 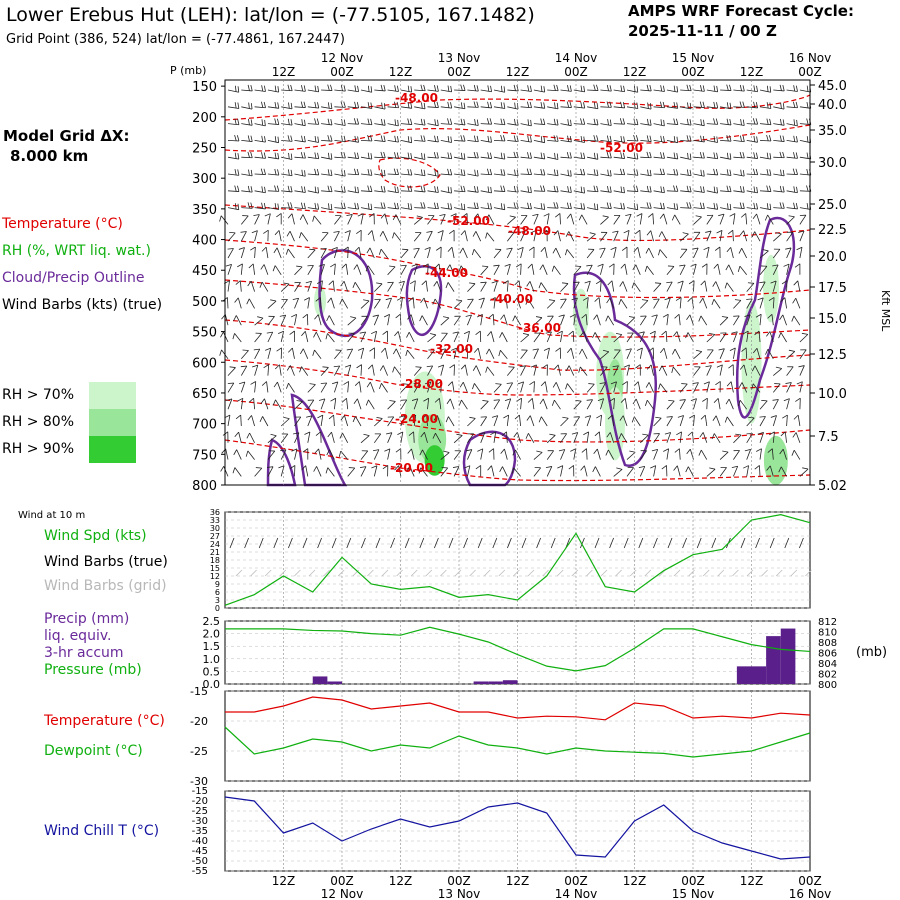 I want to click on temp-y-tick--20: -20, so click(x=199, y=721).